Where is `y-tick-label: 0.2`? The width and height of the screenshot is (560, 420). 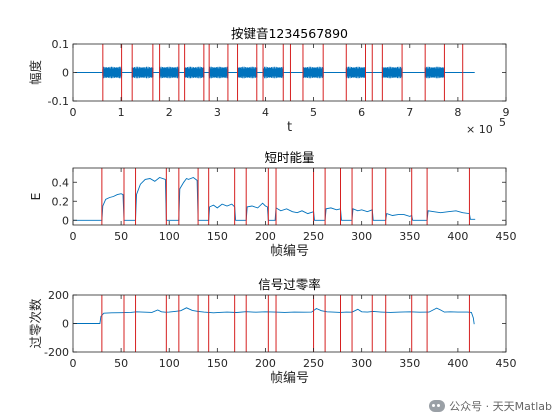
y-tick-label: 0.2 is located at coordinates (61, 201).